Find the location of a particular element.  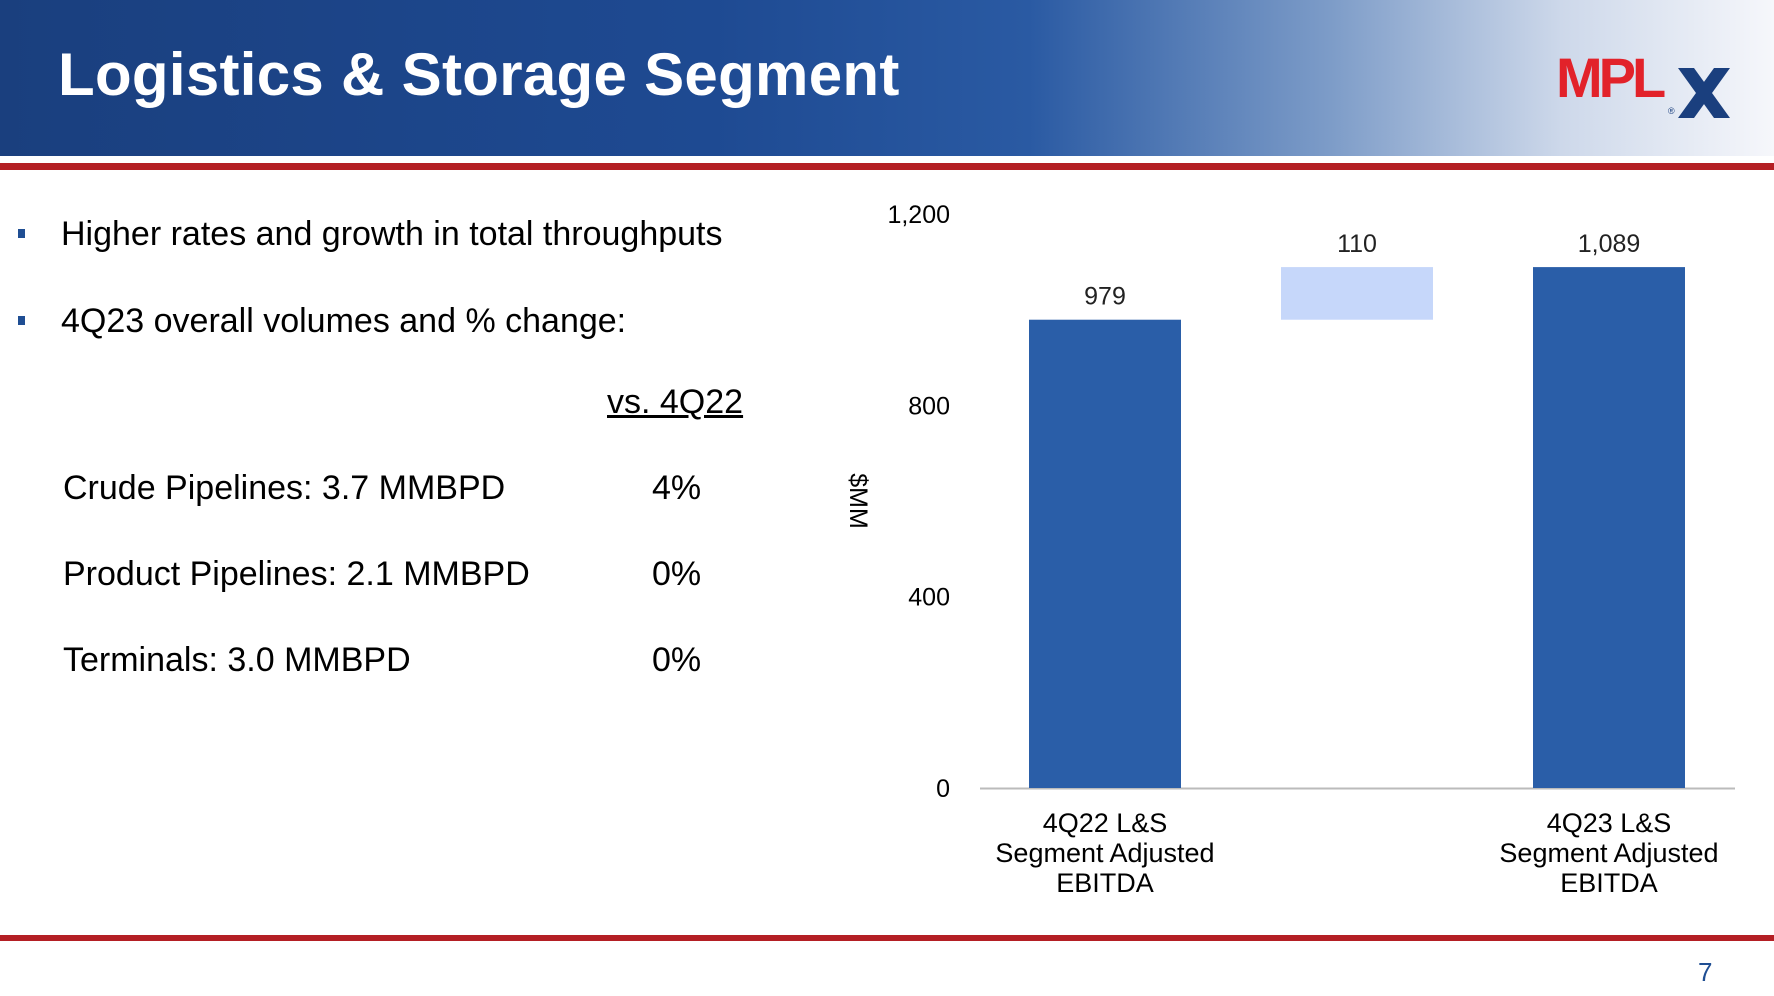

bar-value-label: 1,089 is located at coordinates (1609, 244).